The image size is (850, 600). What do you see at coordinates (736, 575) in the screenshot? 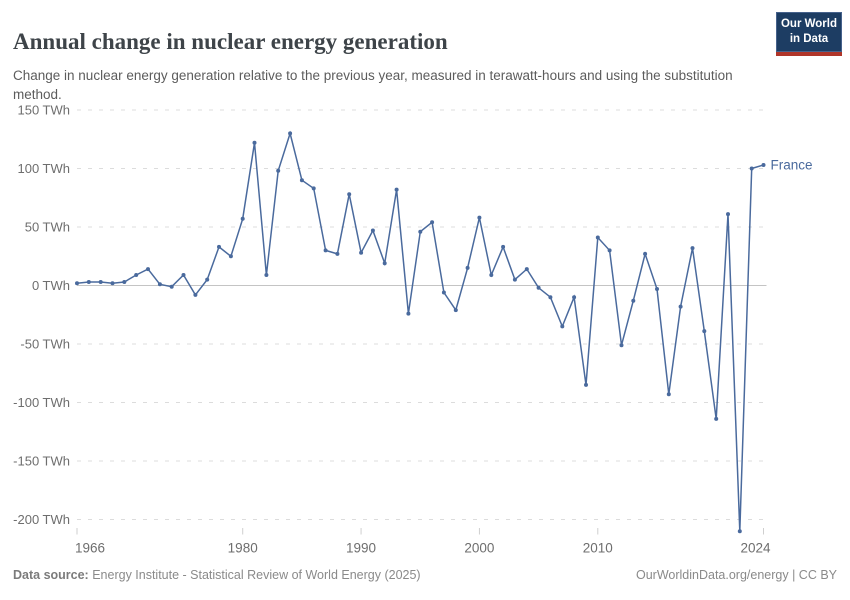
I see `credit-line: OurWorldinData.org/energy | CC BY` at bounding box center [736, 575].